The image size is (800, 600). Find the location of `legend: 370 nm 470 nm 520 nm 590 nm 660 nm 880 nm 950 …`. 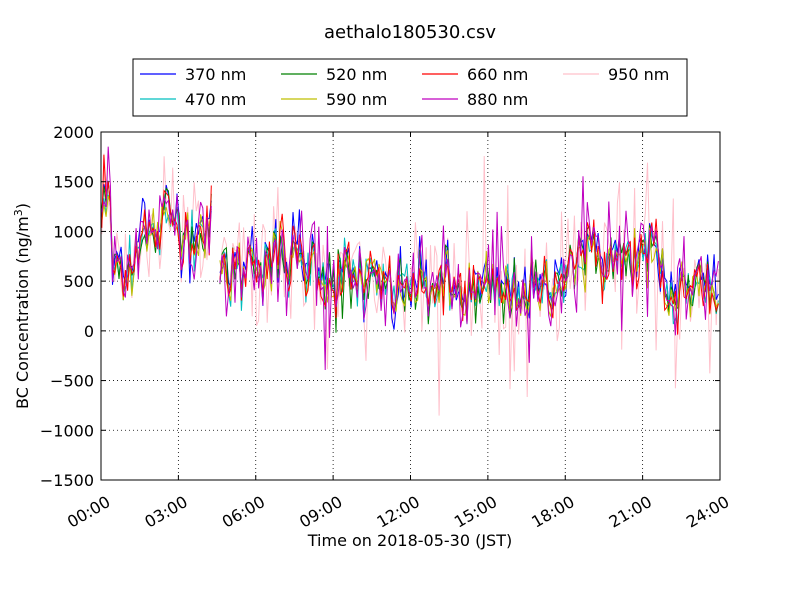

legend: 370 nm 470 nm 520 nm 590 nm 660 nm 880 nm 950 … is located at coordinates (410, 87).